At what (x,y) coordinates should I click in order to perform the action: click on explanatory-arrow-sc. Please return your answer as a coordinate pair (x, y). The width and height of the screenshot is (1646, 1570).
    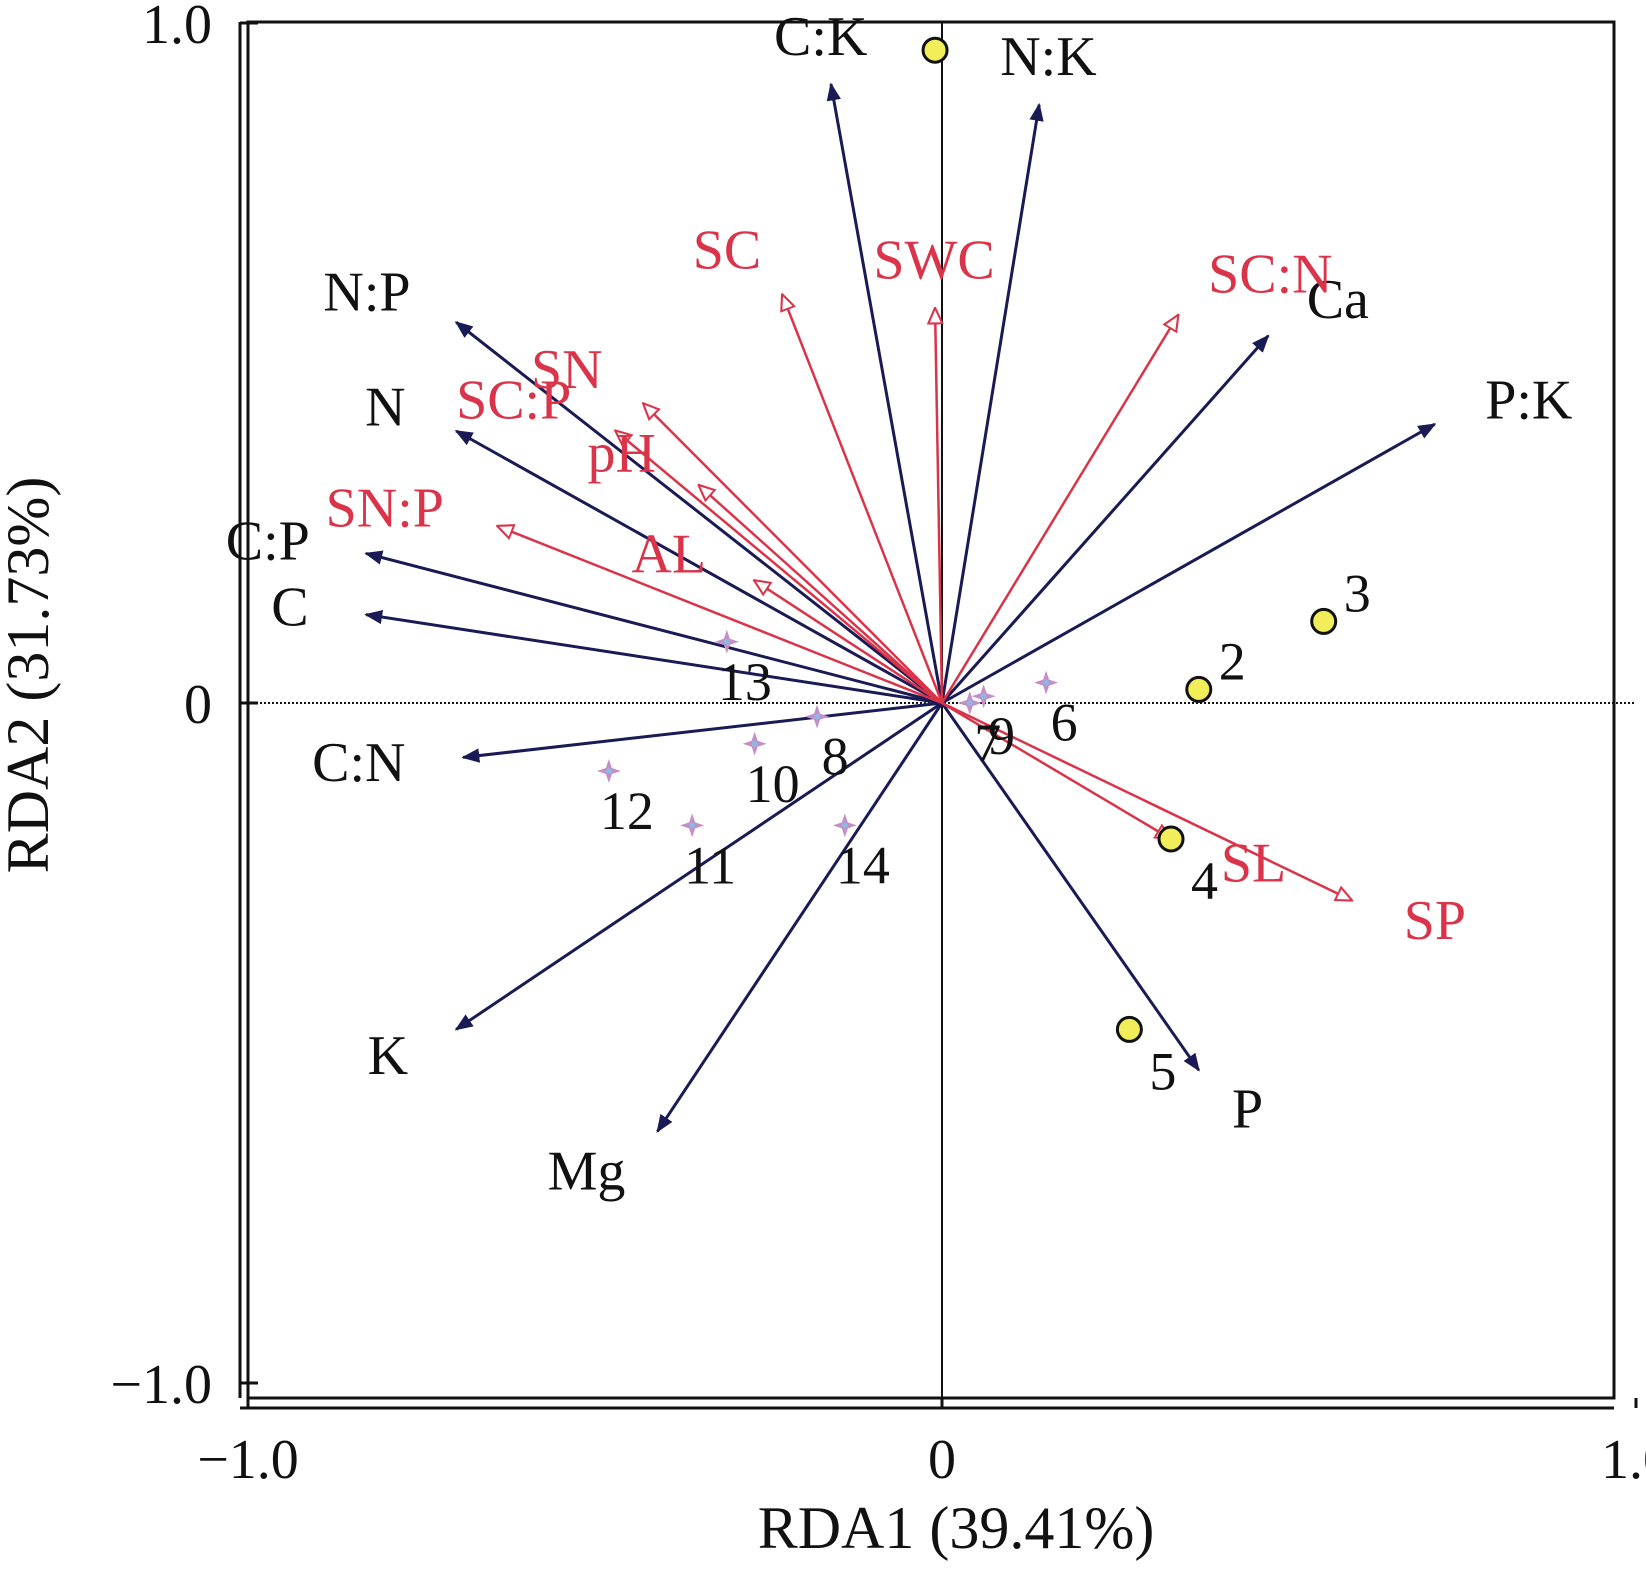
    Looking at the image, I should click on (863, 499).